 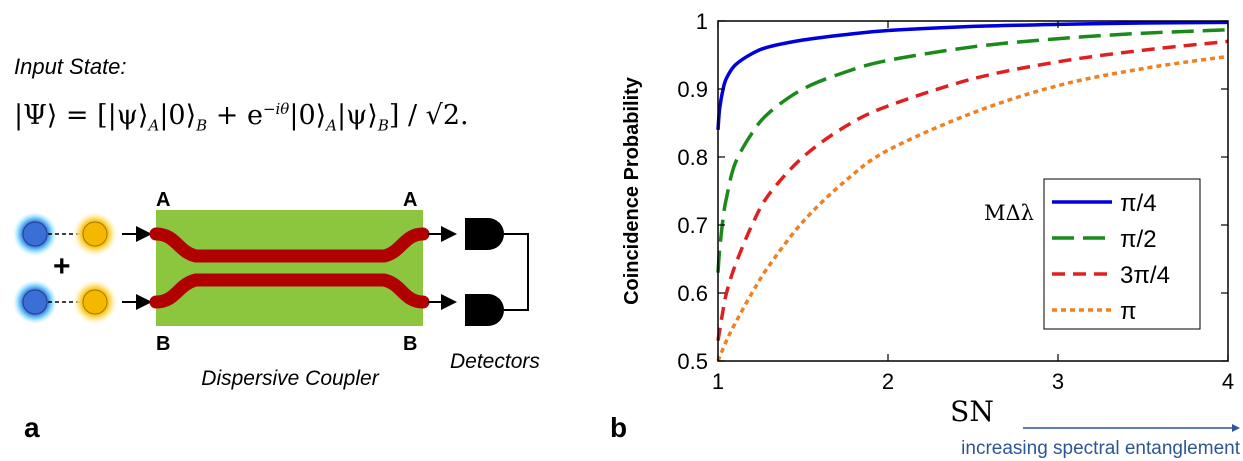 What do you see at coordinates (276, 109) in the screenshot?
I see `equation-exponent: −iθ` at bounding box center [276, 109].